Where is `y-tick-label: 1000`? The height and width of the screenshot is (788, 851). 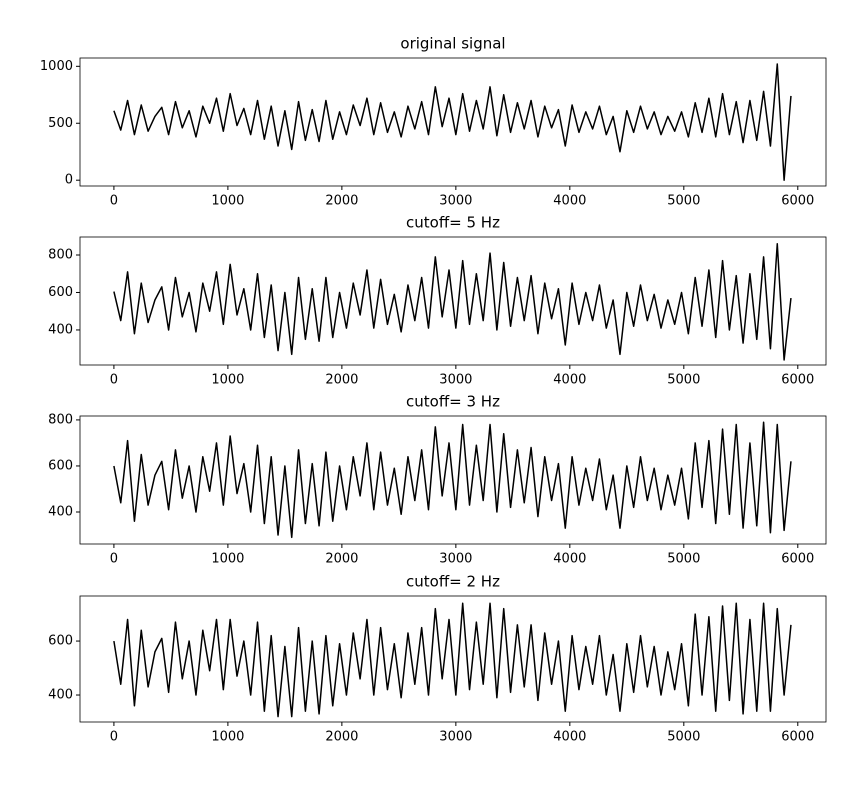
y-tick-label: 1000 is located at coordinates (56, 66).